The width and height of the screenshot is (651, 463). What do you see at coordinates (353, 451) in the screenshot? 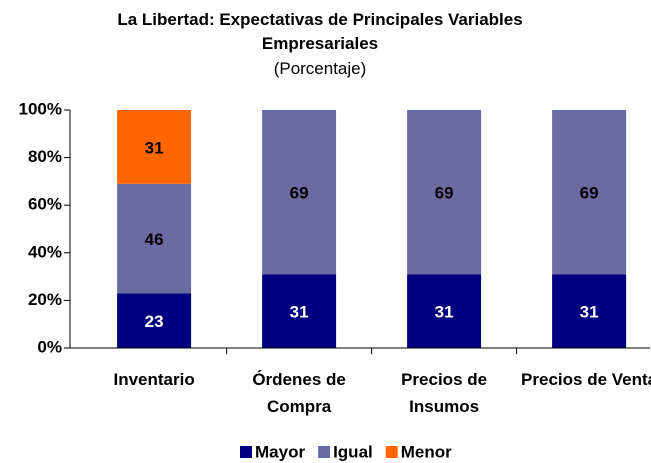
I see `legend-label: Igual` at bounding box center [353, 451].